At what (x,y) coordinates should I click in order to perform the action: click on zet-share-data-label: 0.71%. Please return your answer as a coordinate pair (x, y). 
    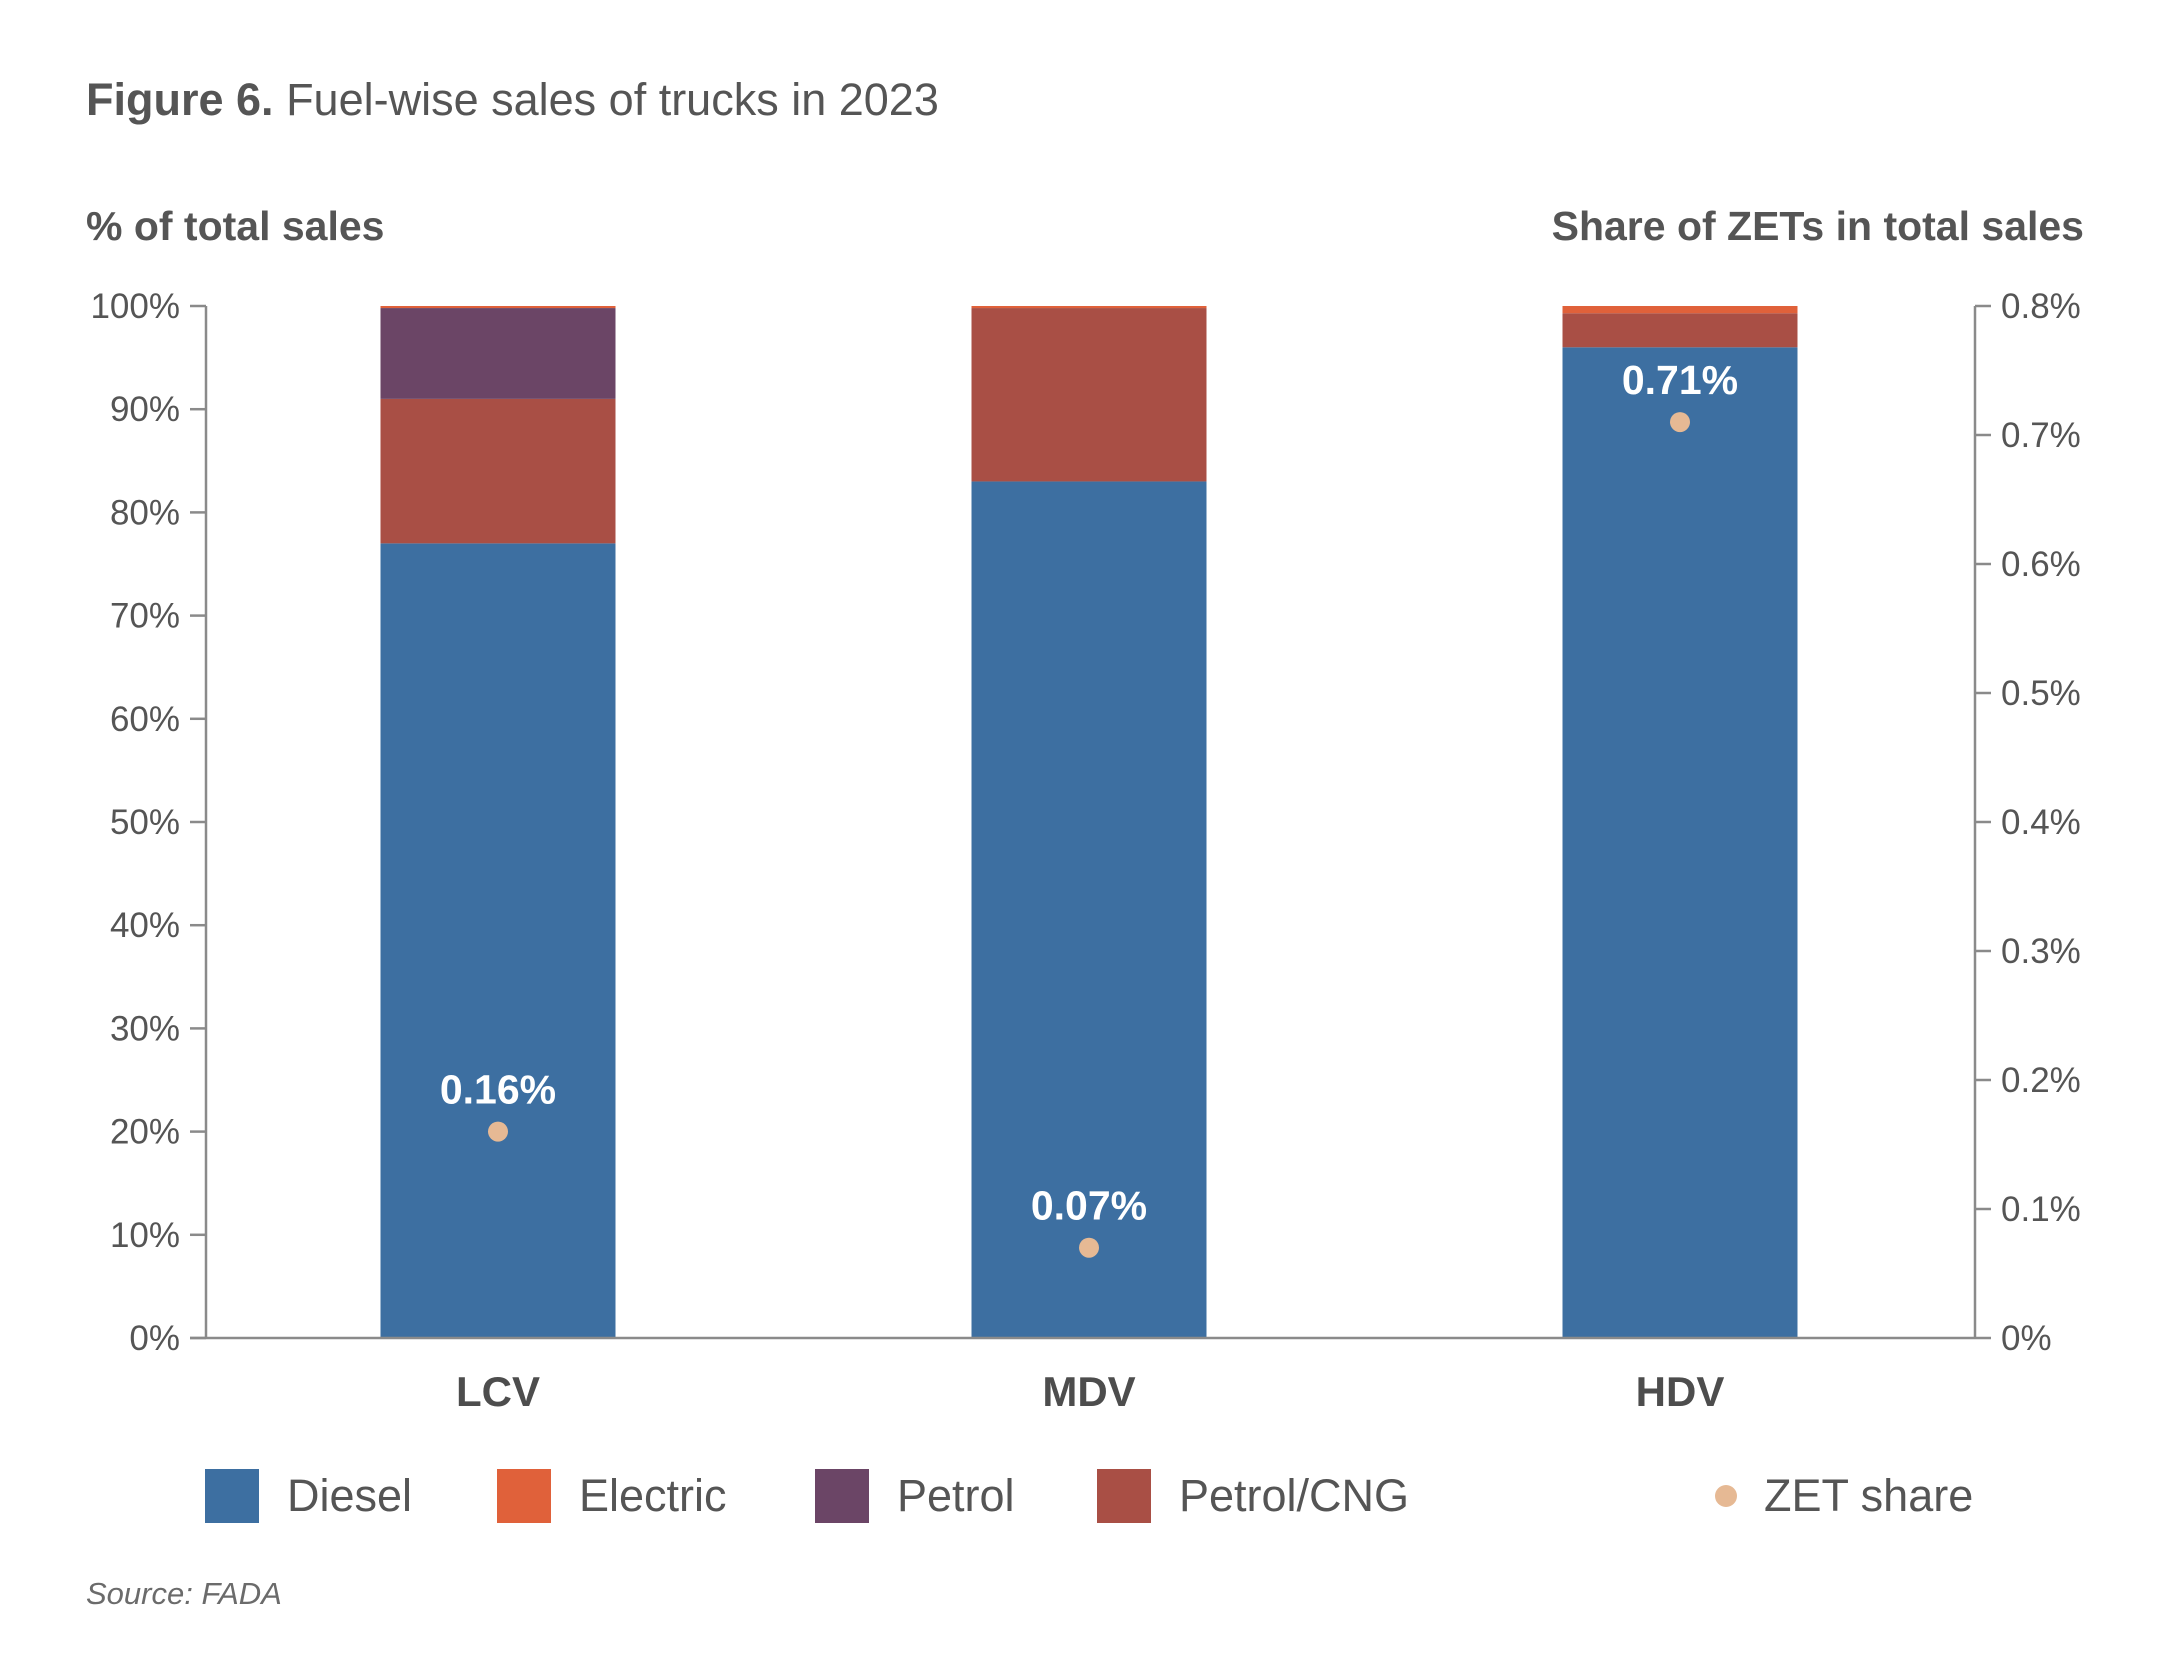
    Looking at the image, I should click on (1680, 380).